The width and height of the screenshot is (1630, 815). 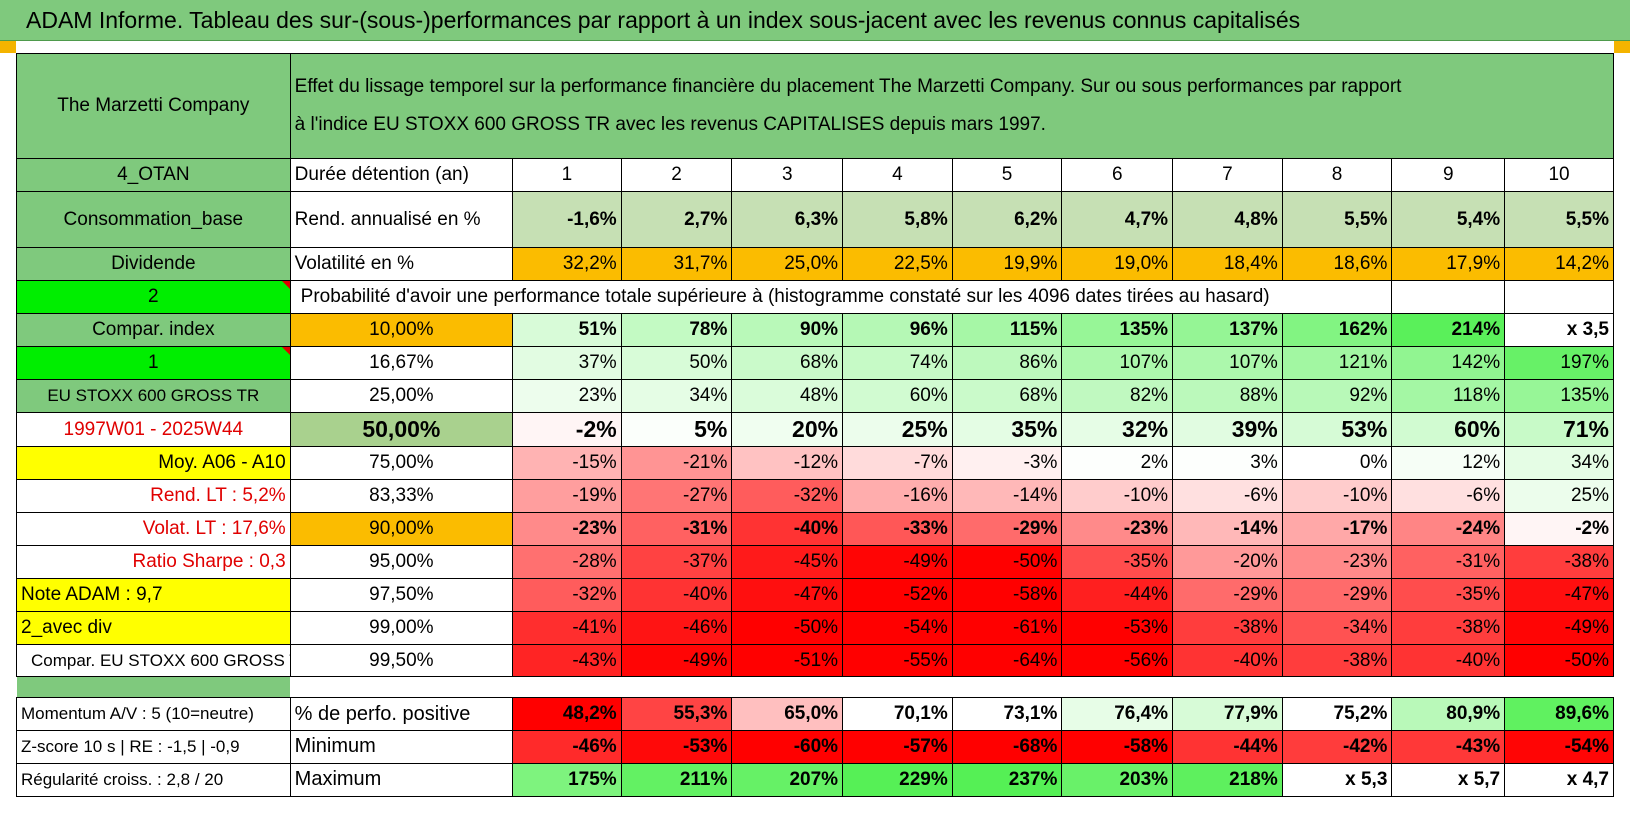 I want to click on percentile-value: -28%, so click(x=567, y=561).